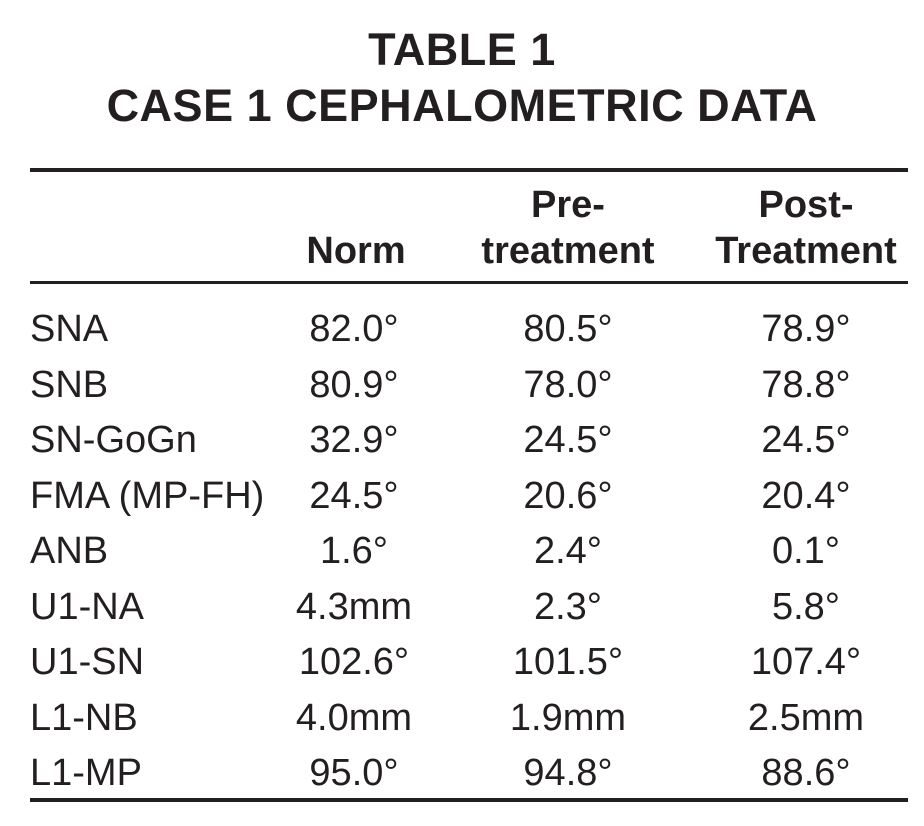 This screenshot has height=826, width=924. I want to click on cell-norm: 80.9°, so click(354, 384).